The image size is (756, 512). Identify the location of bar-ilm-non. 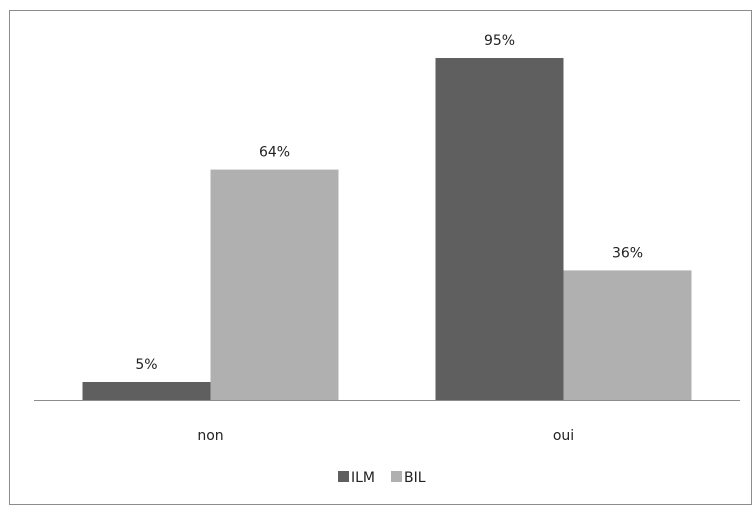
(146, 391).